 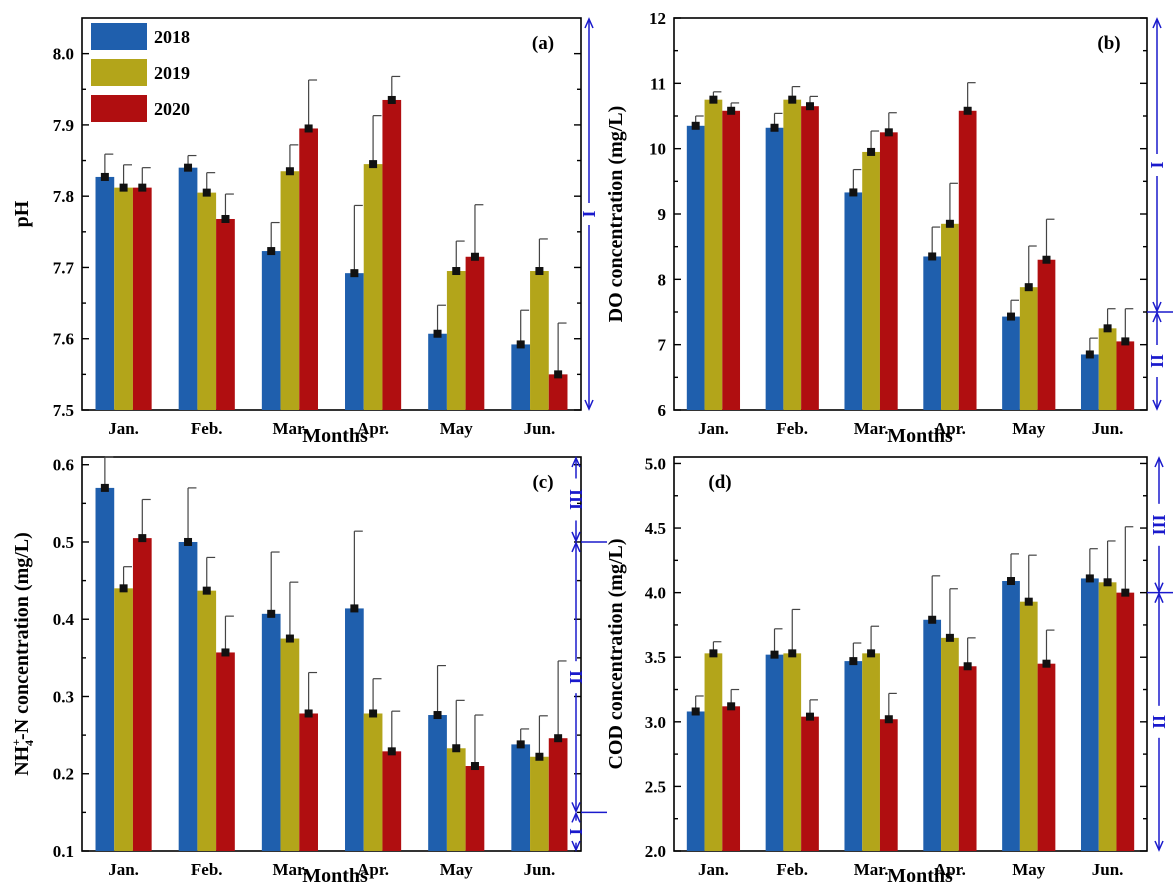 I want to click on bar-2018-Mar., so click(x=271, y=732).